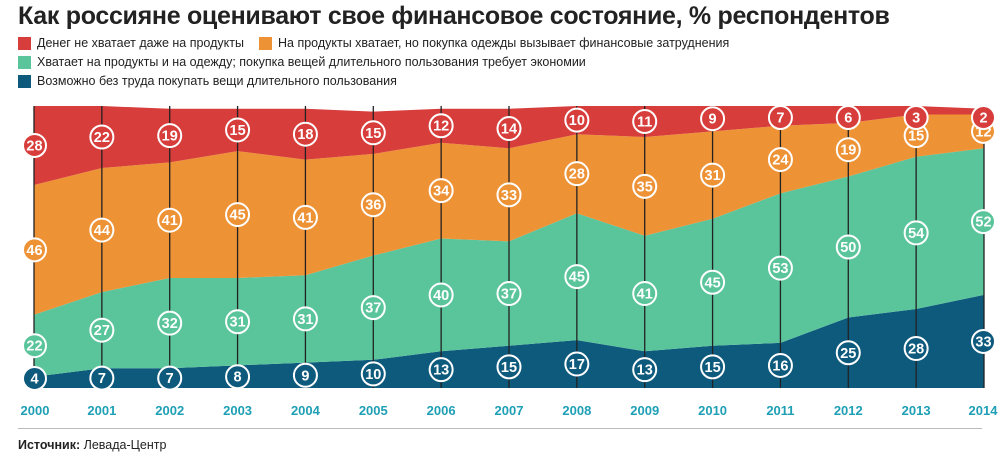 The image size is (1000, 466). What do you see at coordinates (373, 410) in the screenshot?
I see `x-tick-label: 2005` at bounding box center [373, 410].